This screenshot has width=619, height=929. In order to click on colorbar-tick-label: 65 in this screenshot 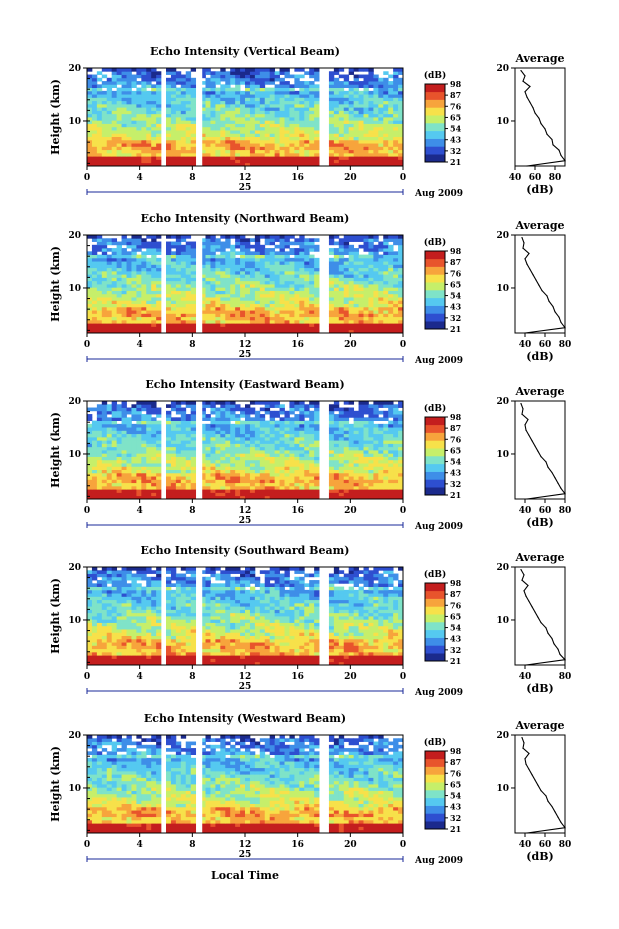, I will do `click(455, 784)`.